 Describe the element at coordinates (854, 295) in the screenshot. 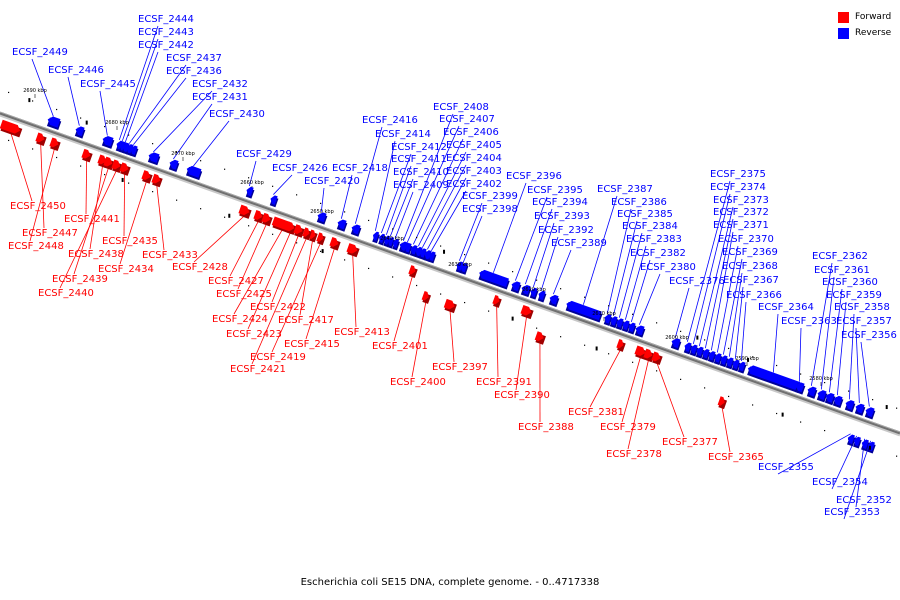

I see `reverse-gene-label: ECSF_2359` at that location.